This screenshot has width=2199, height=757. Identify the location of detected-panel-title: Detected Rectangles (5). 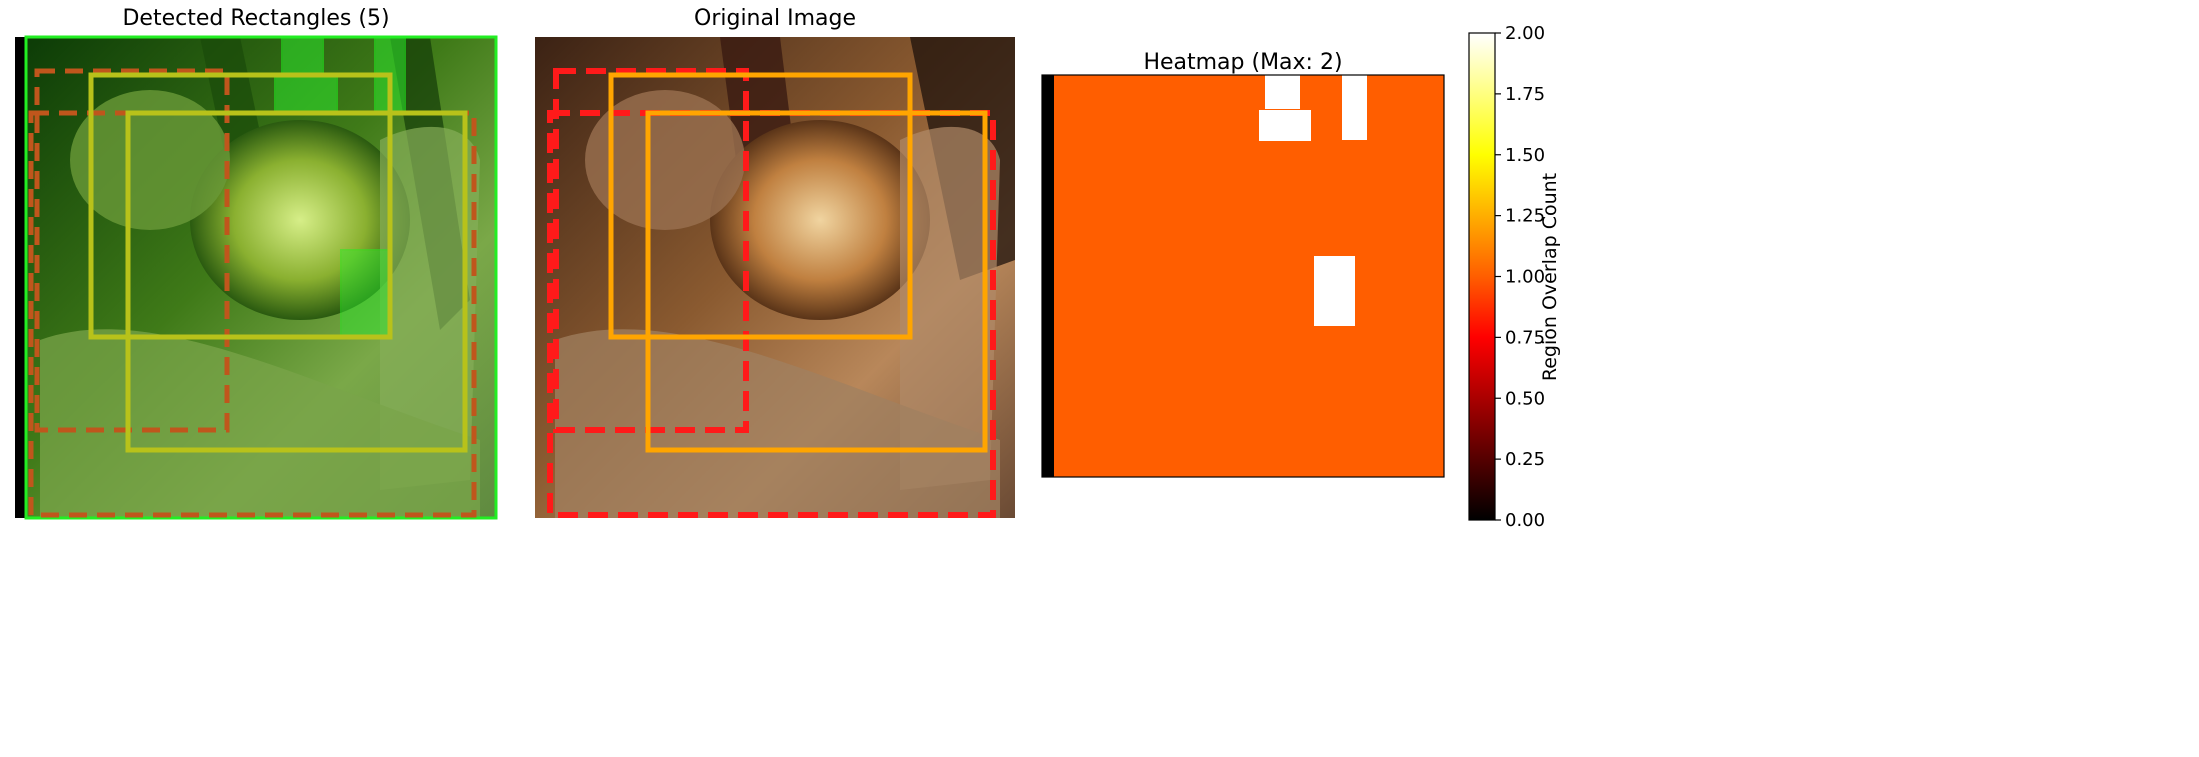
(256, 18).